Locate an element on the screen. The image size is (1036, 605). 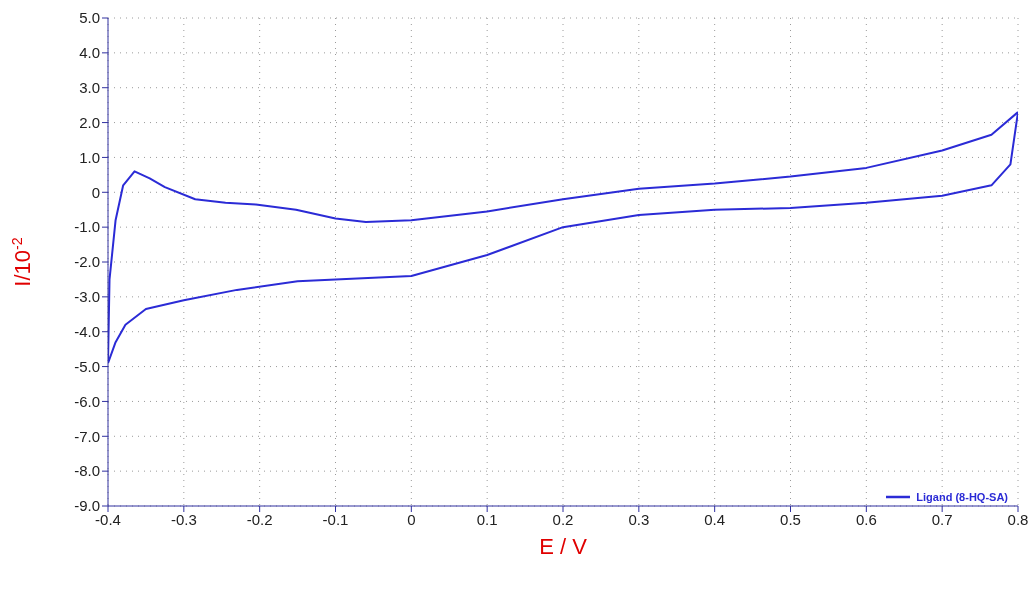
y-tick-label: -1.0 is located at coordinates (87, 227).